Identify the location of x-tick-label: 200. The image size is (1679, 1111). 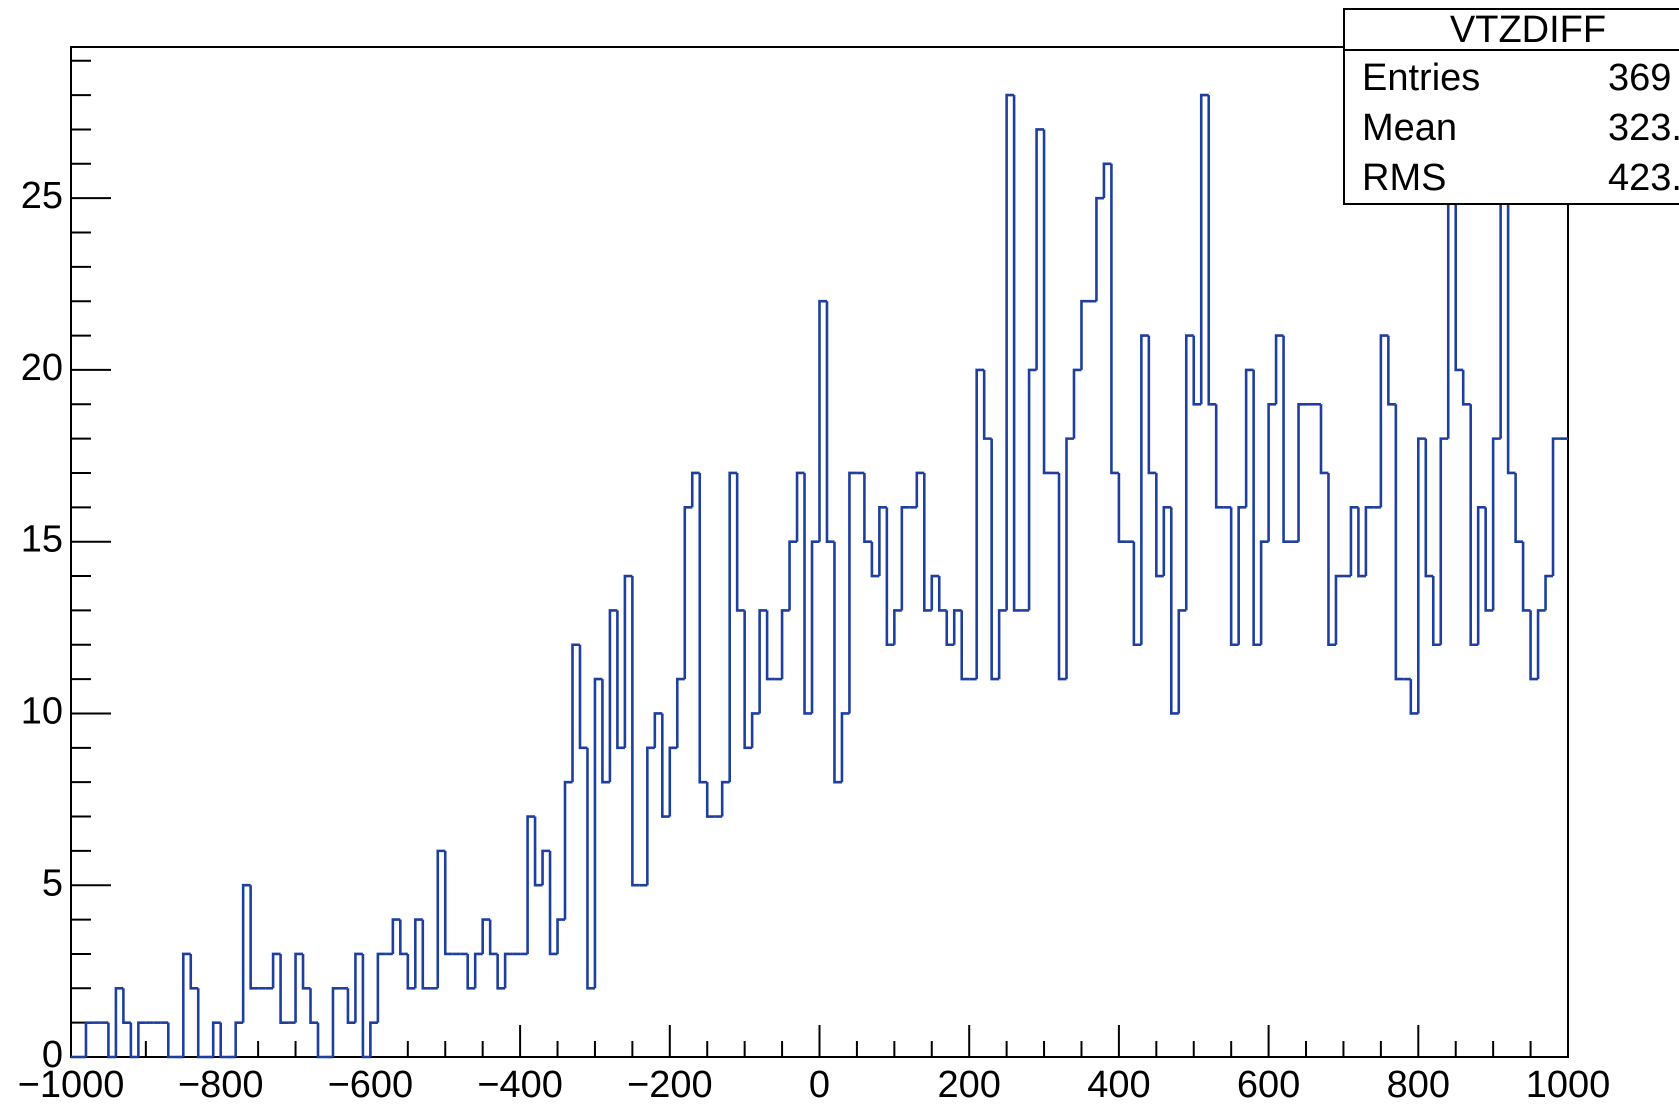
(968, 1085).